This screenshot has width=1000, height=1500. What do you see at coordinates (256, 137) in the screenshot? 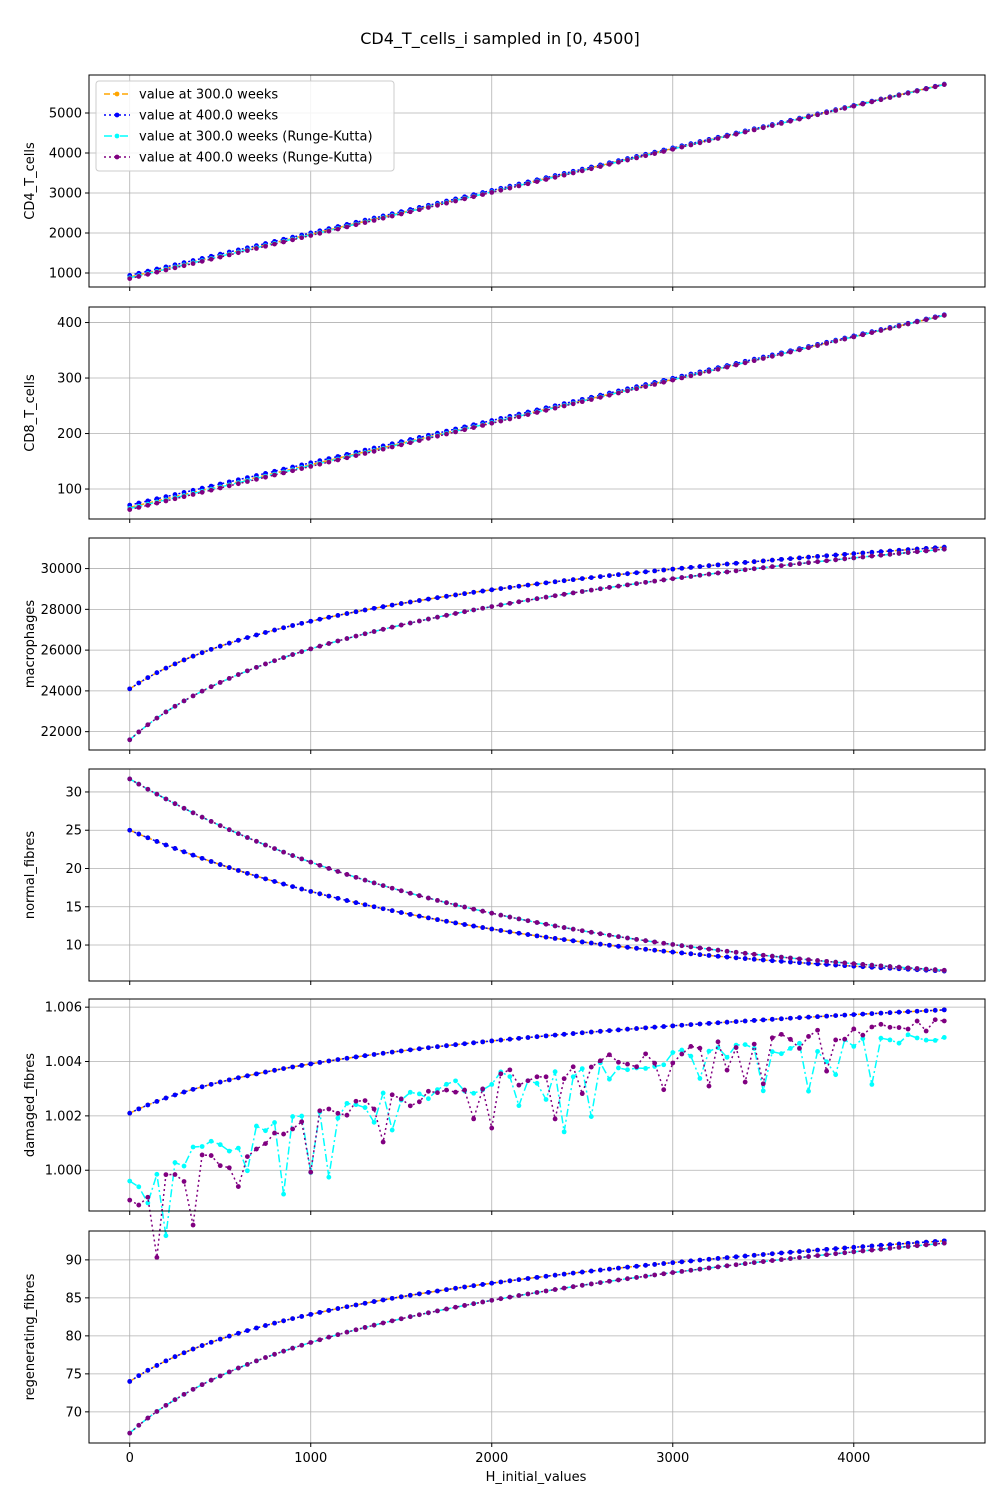
I see `legend-label: value at 300.0 weeks (Runge-Kutta)` at bounding box center [256, 137].